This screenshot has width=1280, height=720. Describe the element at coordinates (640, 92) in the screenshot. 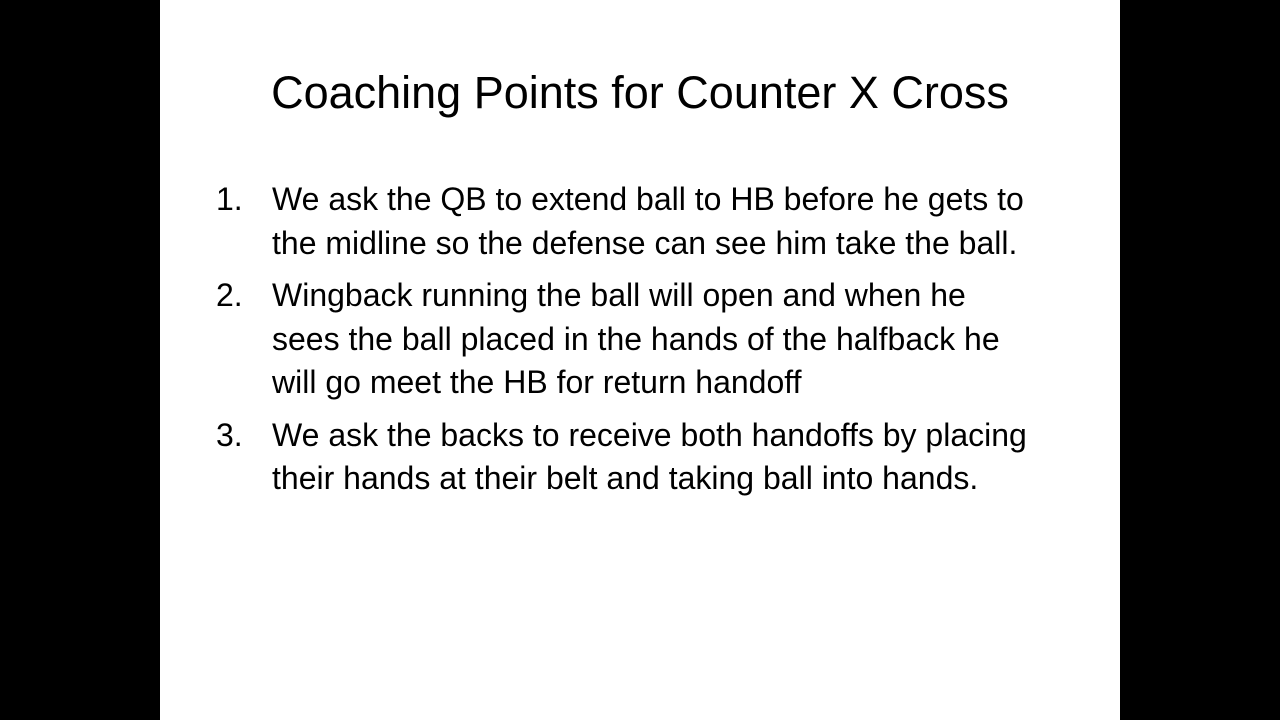

I see `slide-title: Coaching Points for Counter X Cross` at that location.